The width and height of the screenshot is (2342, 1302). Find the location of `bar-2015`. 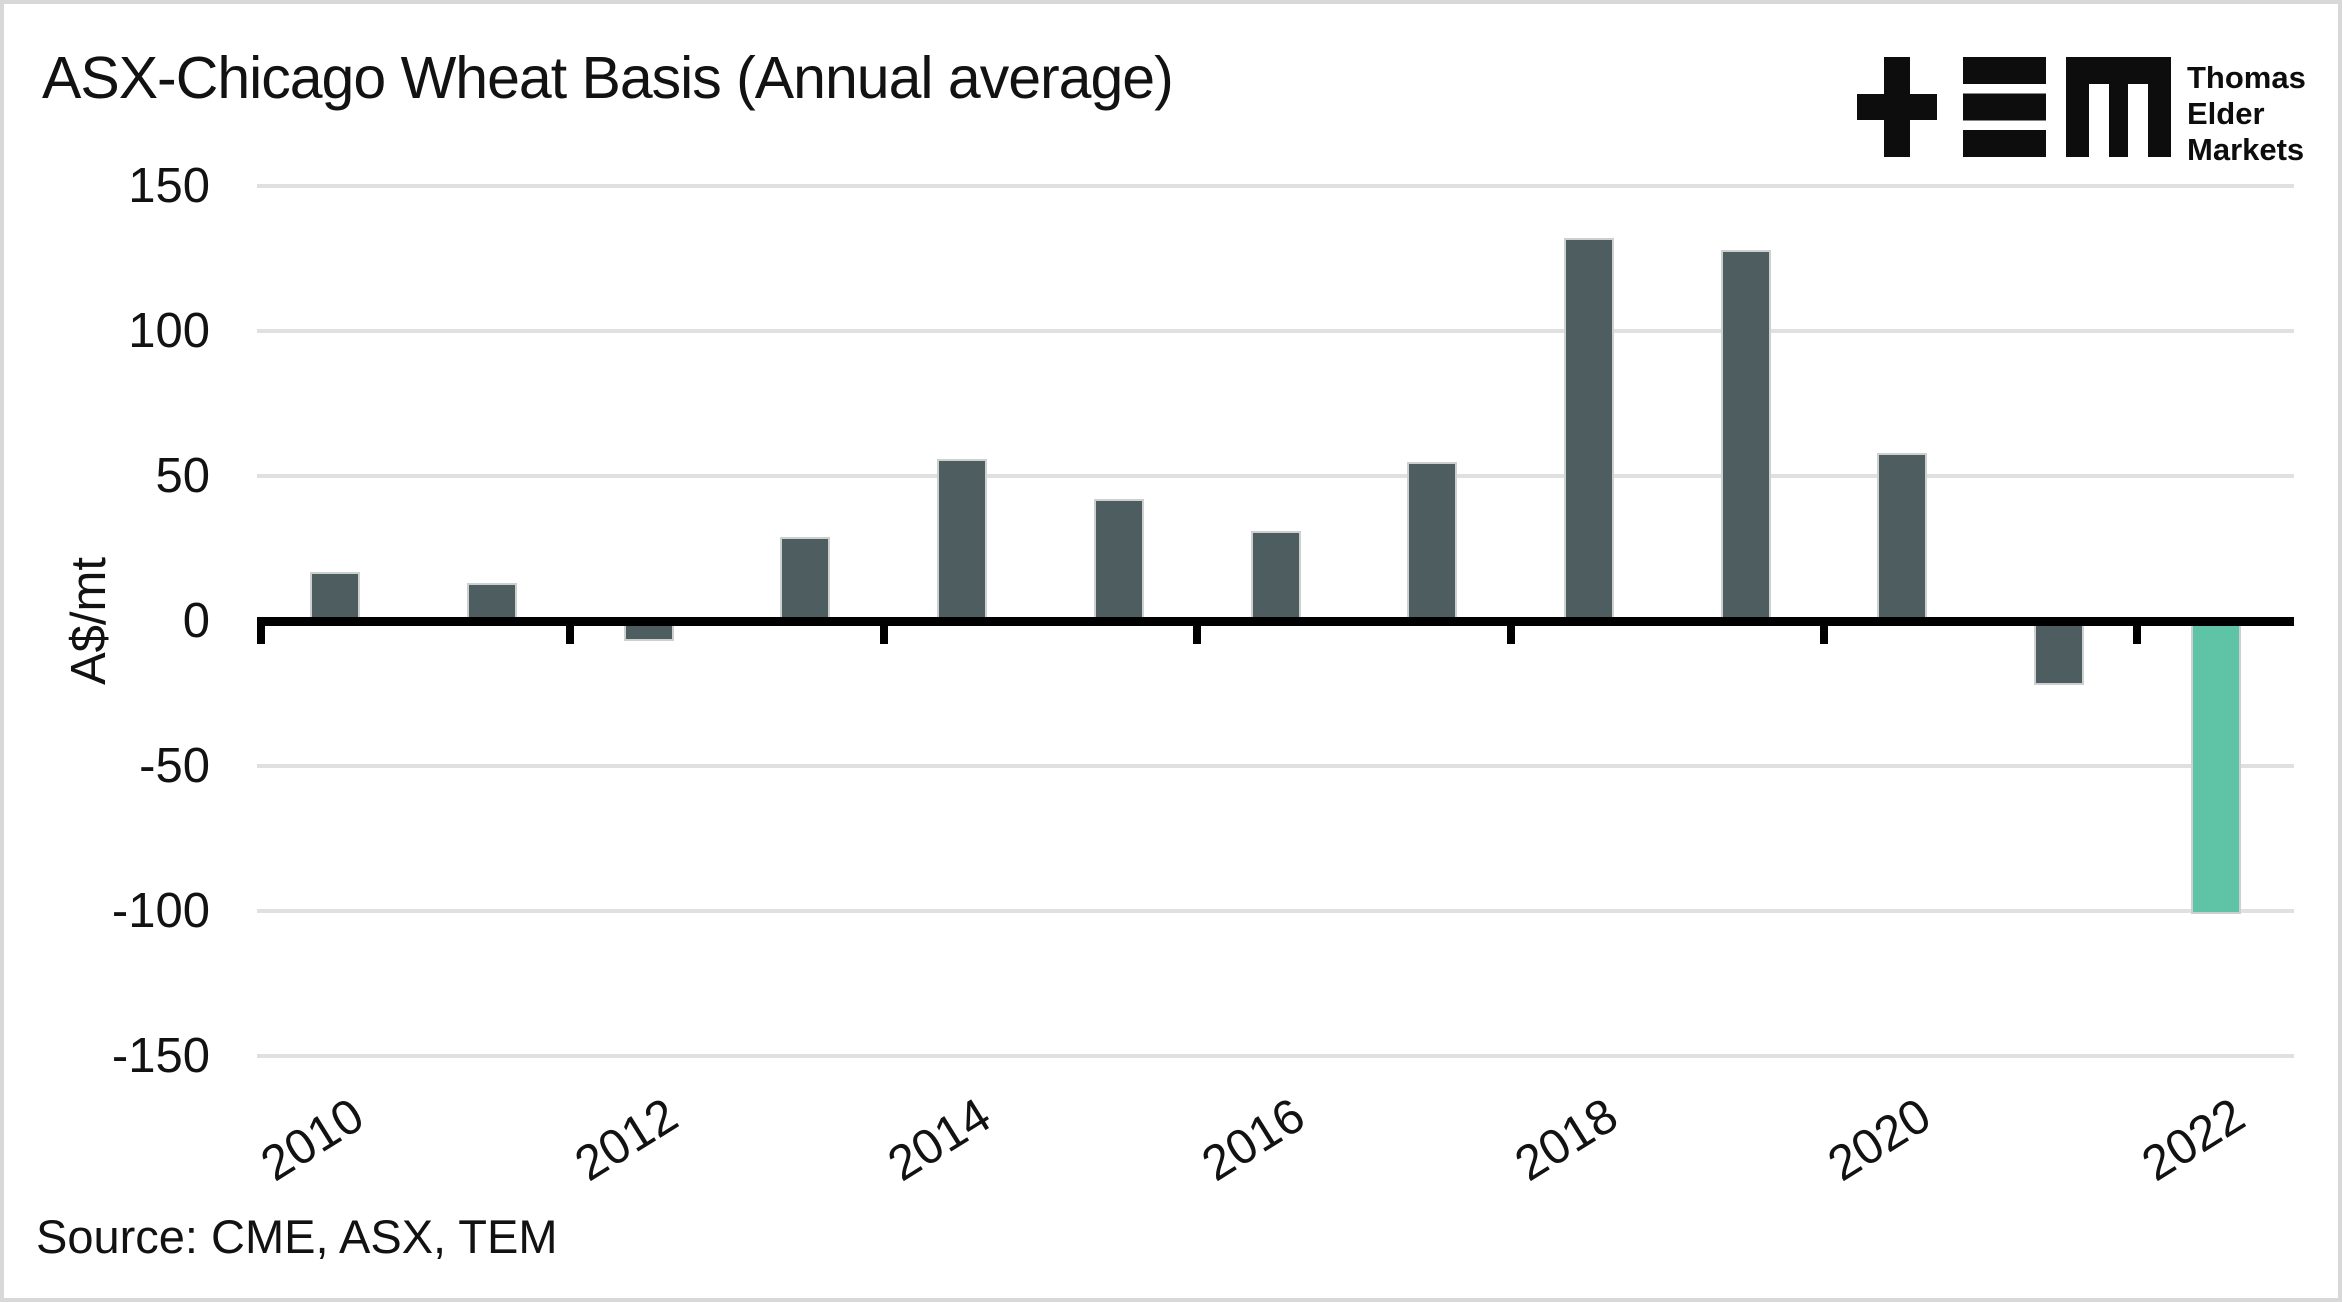

bar-2015 is located at coordinates (1118, 560).